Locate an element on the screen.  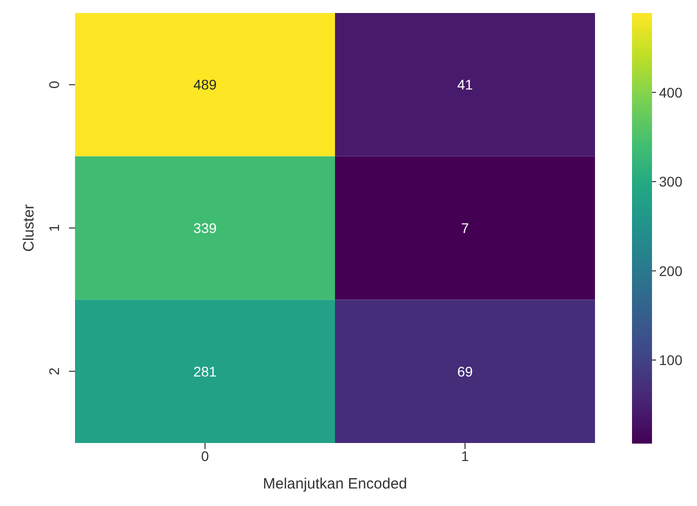
color-bar-label: 100 is located at coordinates (671, 360).